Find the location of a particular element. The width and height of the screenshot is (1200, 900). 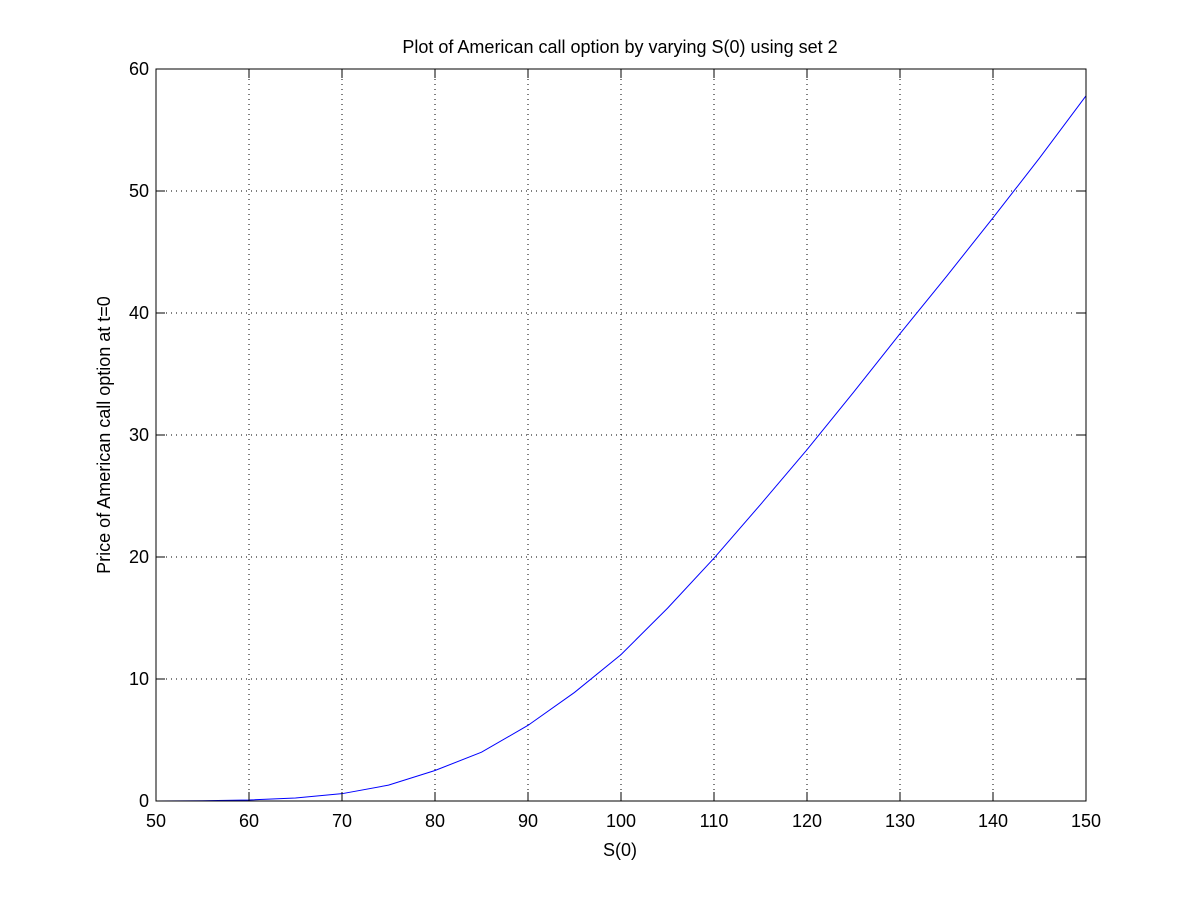

y-tick-label: 20 is located at coordinates (139, 557).